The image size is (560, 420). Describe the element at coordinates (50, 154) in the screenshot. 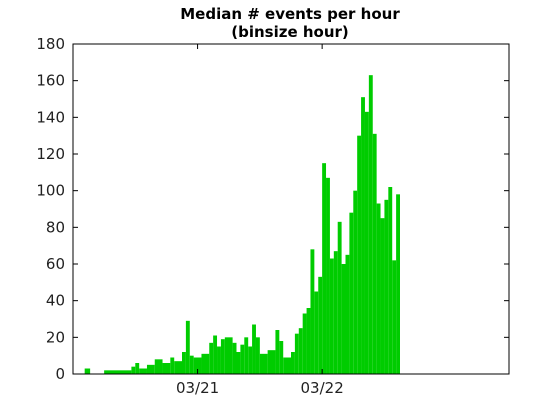

I see `y-tick-label: 120` at that location.